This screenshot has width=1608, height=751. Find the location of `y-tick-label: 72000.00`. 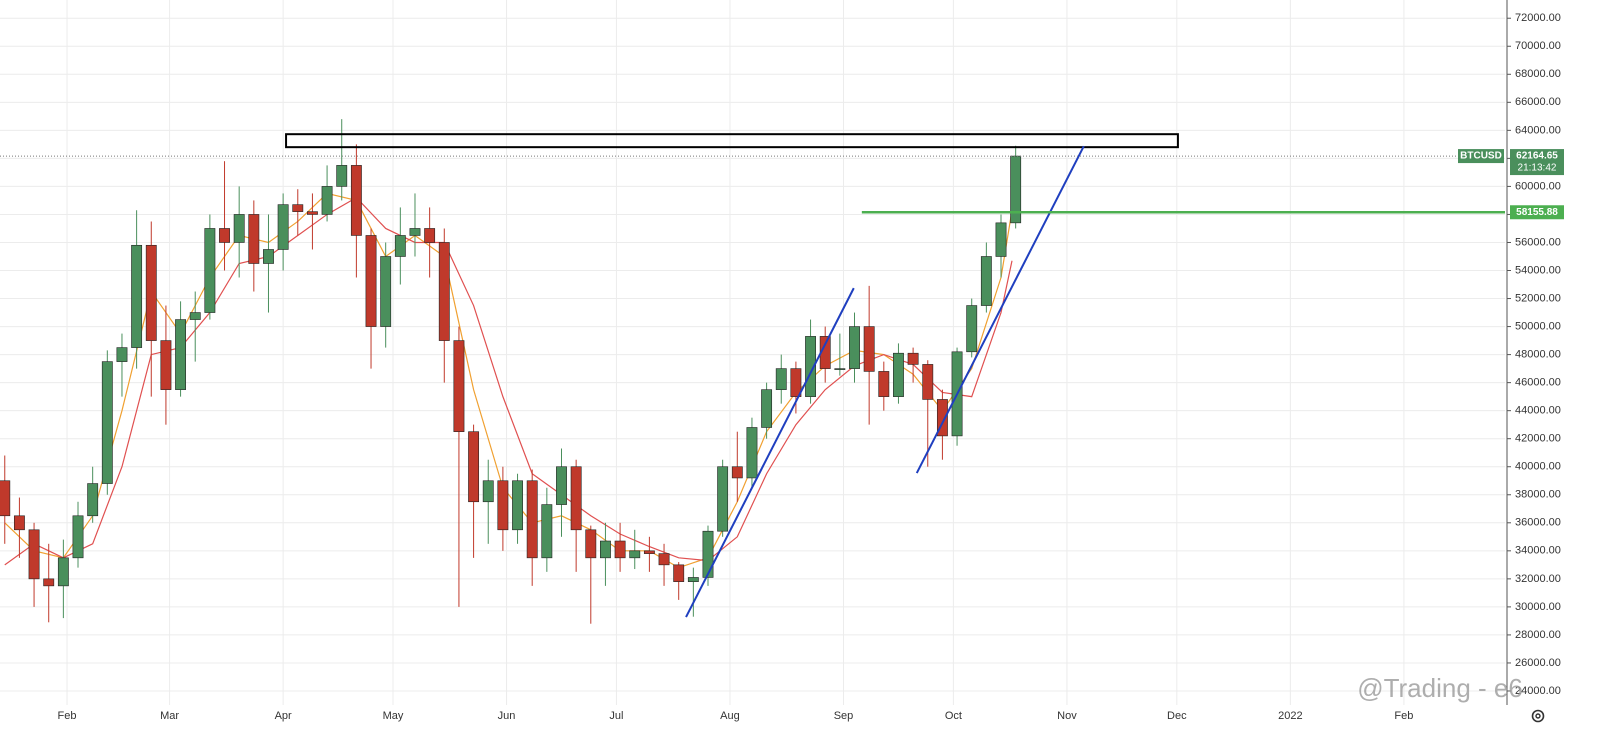

y-tick-label: 72000.00 is located at coordinates (1538, 18).